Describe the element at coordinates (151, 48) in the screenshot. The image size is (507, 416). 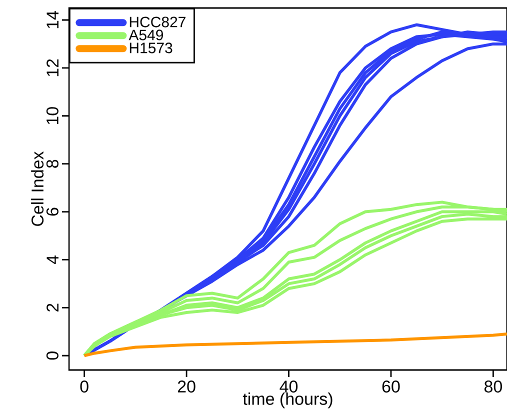
I see `legend-label: H1573` at that location.